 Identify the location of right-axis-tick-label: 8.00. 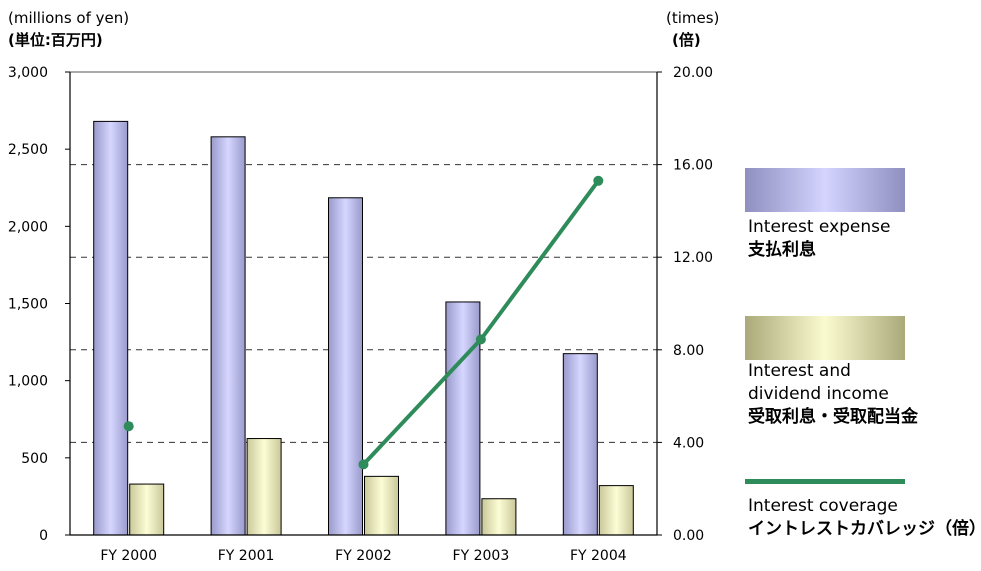
(688, 351).